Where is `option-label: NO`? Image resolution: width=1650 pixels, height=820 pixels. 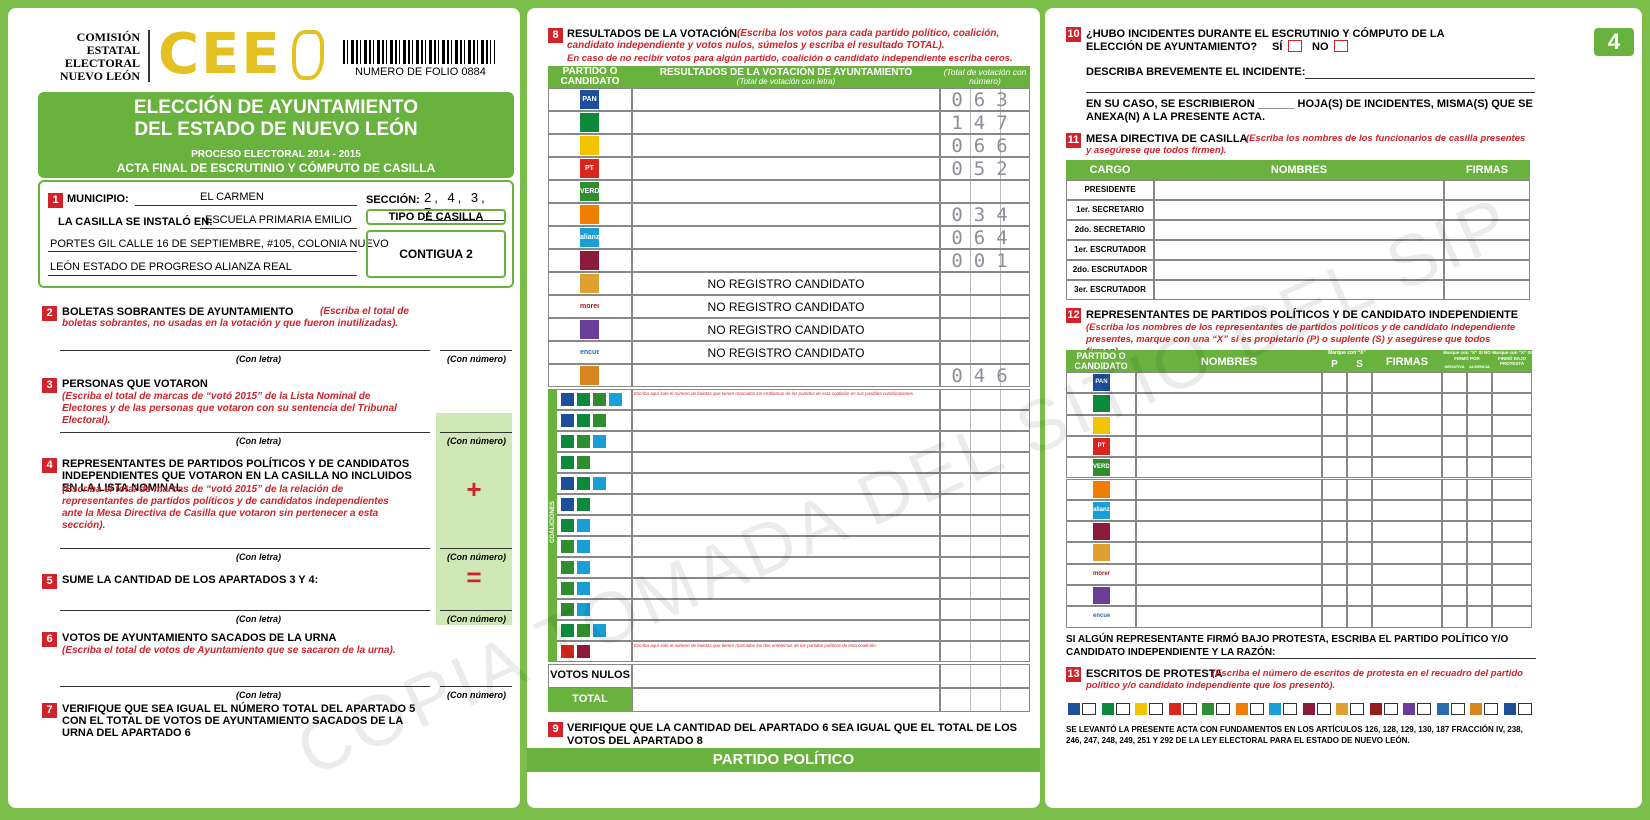 option-label: NO is located at coordinates (1320, 47).